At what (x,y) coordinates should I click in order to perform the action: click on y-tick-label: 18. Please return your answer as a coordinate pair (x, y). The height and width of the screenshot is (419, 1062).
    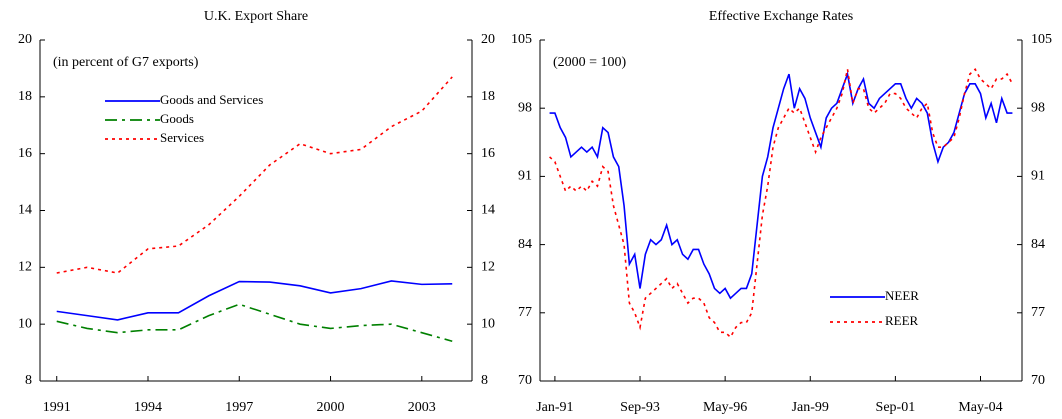
    Looking at the image, I should click on (25, 96).